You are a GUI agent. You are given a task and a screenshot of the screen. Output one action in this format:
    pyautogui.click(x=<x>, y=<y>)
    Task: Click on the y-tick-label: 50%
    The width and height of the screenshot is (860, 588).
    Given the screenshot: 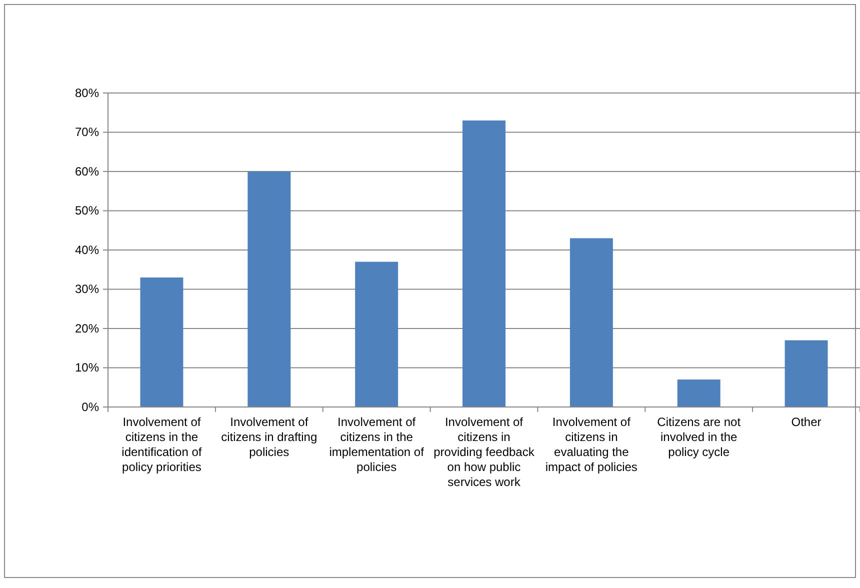 What is the action you would take?
    pyautogui.click(x=87, y=211)
    